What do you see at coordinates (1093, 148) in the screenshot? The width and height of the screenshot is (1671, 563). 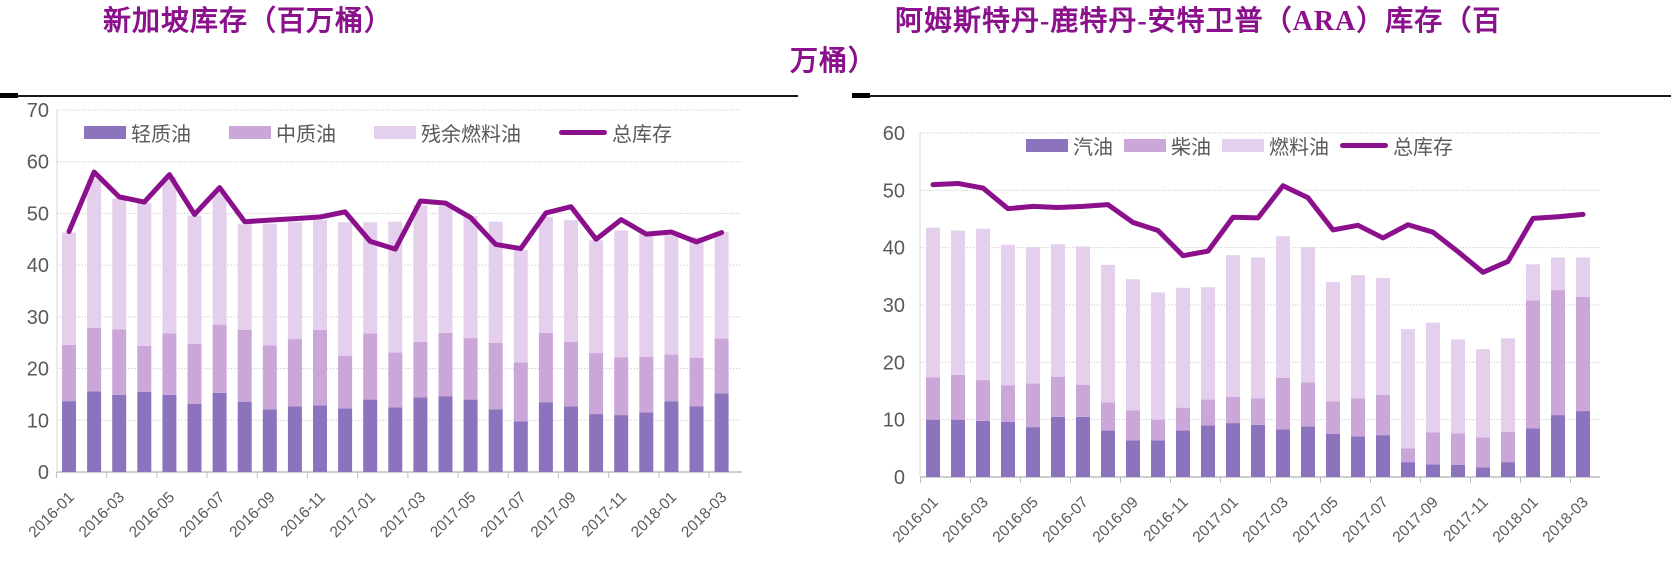 I see `legend-label: 汽油` at bounding box center [1093, 148].